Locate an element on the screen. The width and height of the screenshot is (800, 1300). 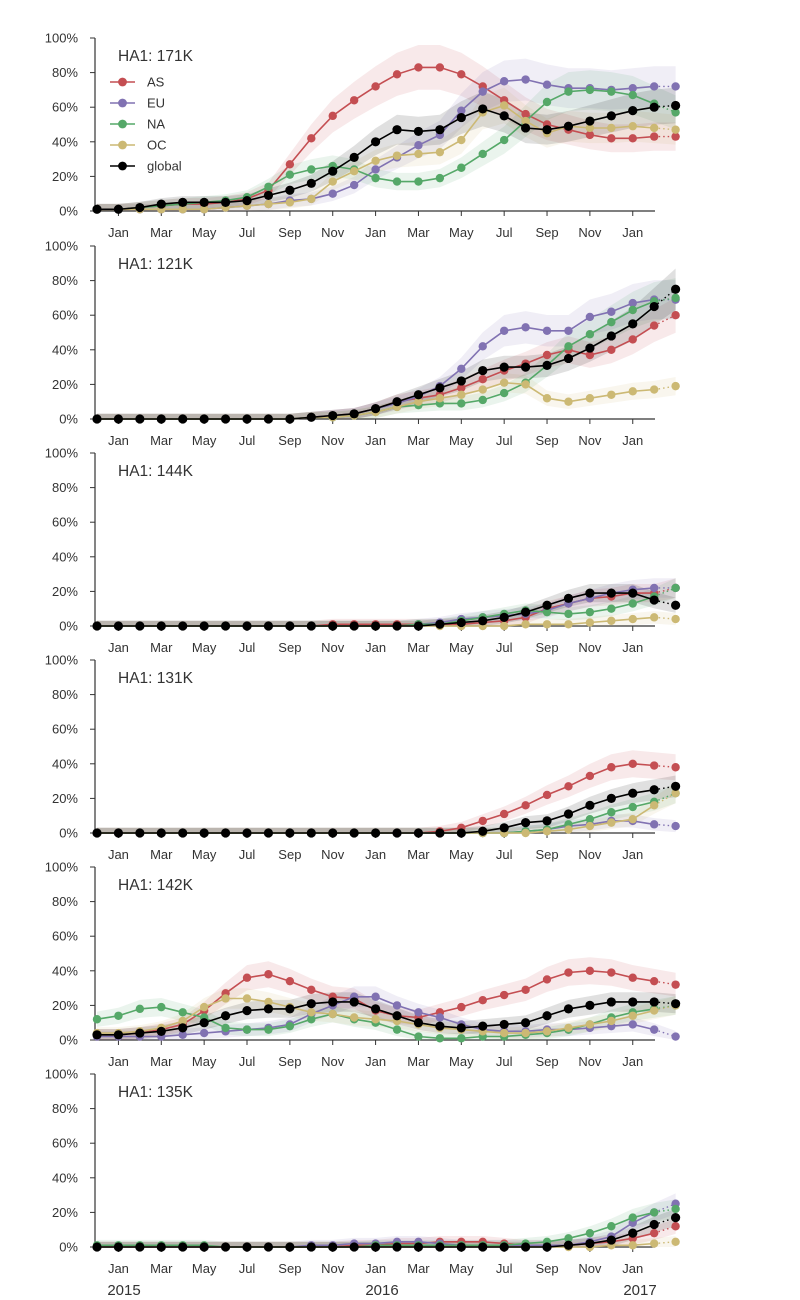
legend: AS EU NA OC global is located at coordinates (146, 124).